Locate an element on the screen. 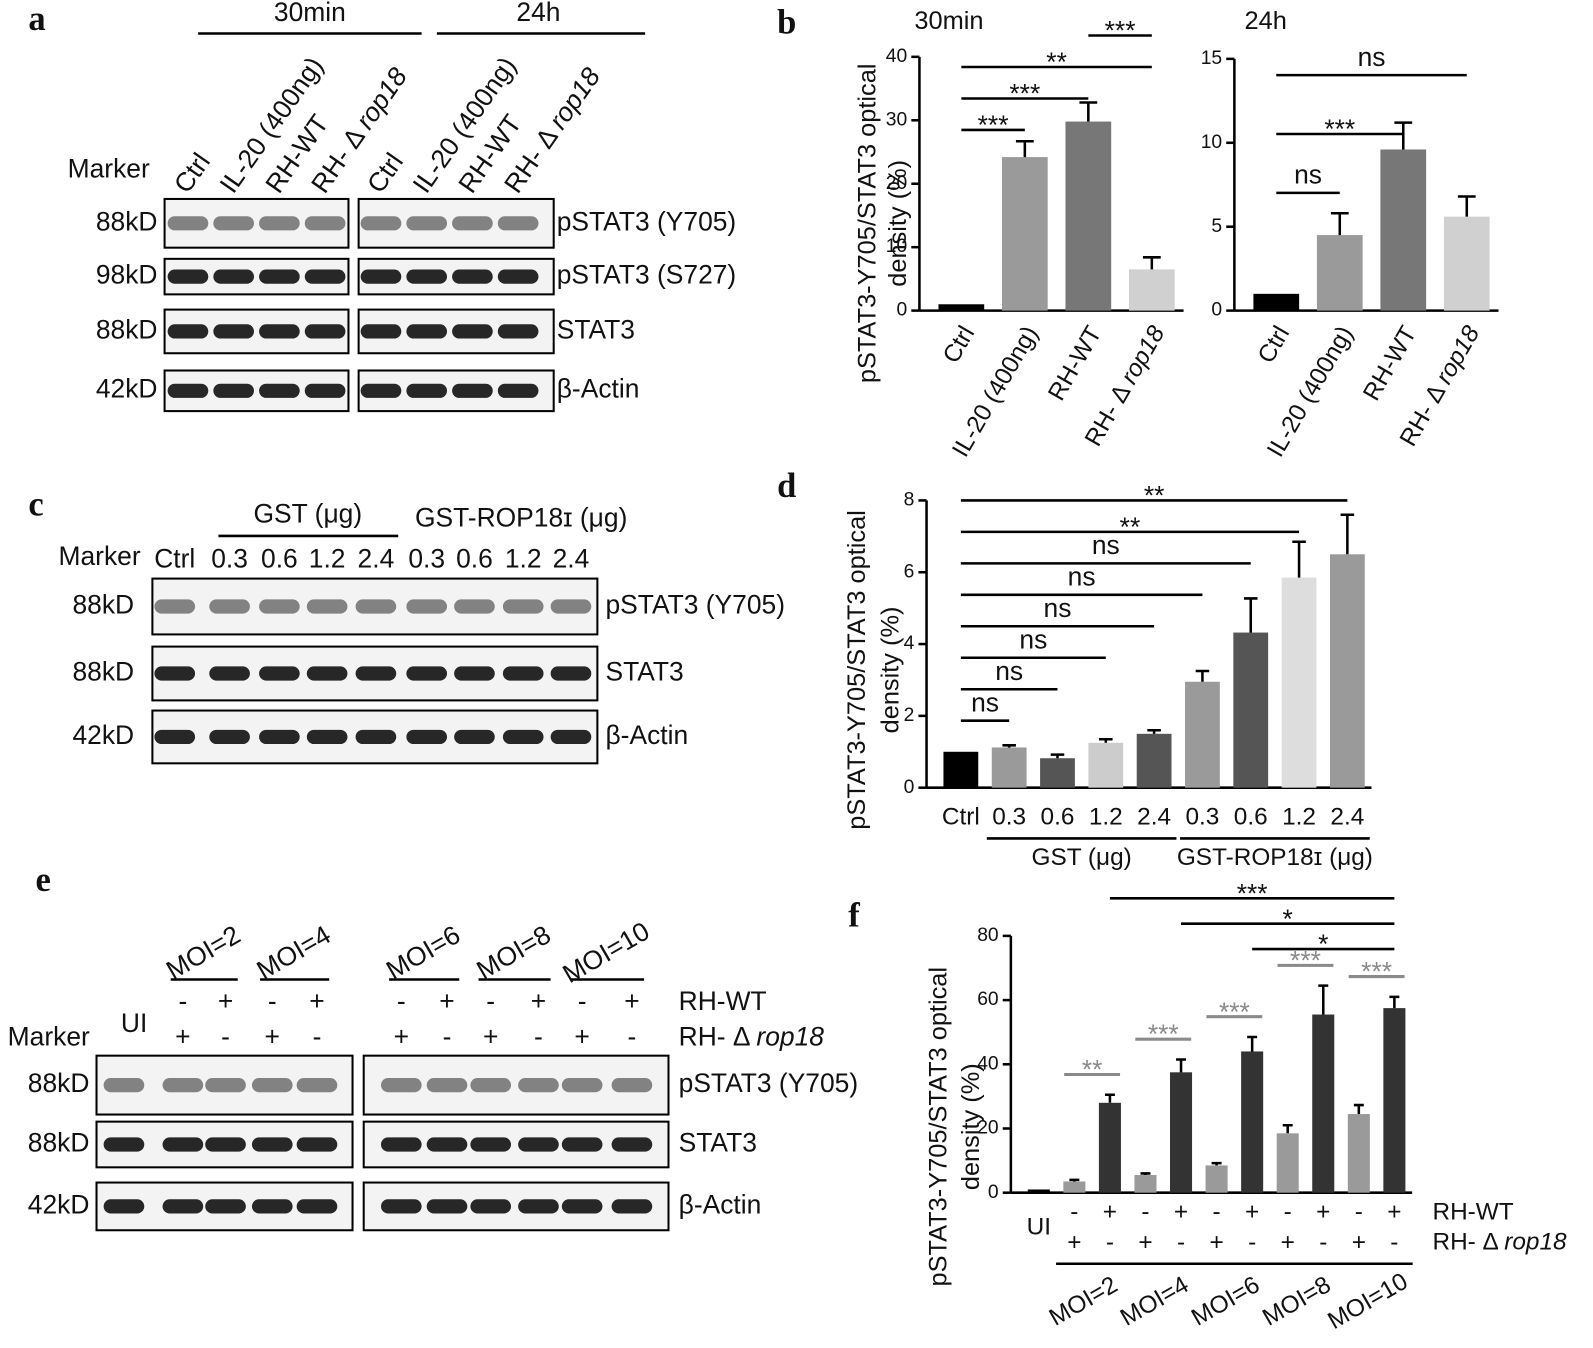 This screenshot has width=1593, height=1348. blot-row-label: pSTAT3 (S727) is located at coordinates (647, 275).